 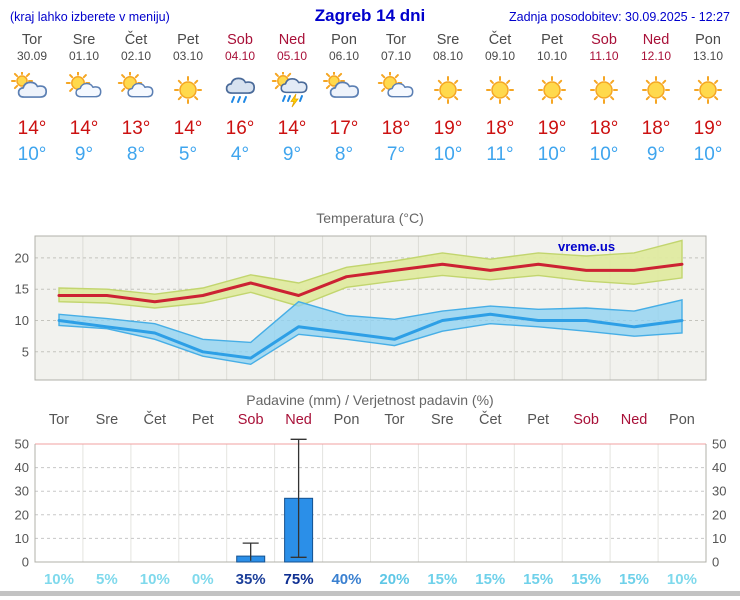 What do you see at coordinates (90, 17) in the screenshot?
I see `location-menu-hint: (kraj lahko izberete v meniju)` at bounding box center [90, 17].